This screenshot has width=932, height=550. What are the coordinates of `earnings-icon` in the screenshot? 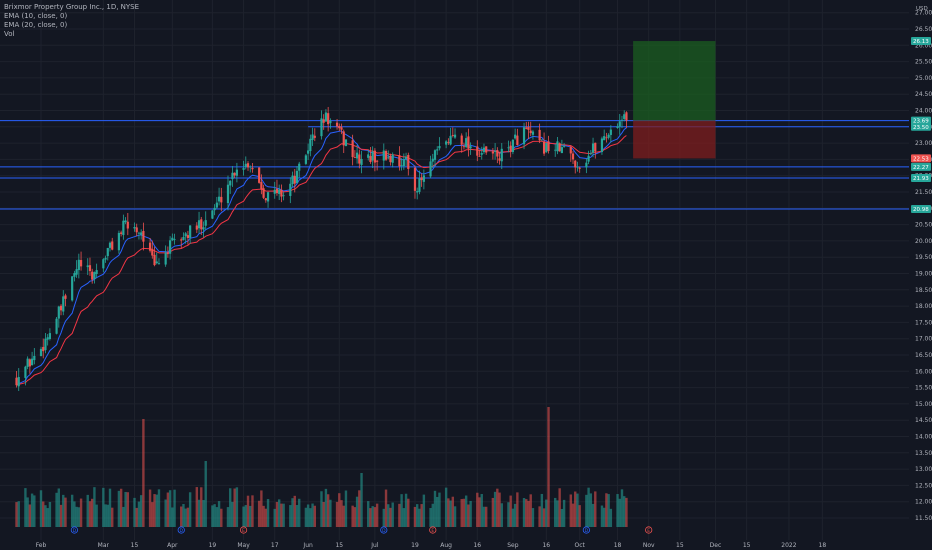 It's located at (649, 530).